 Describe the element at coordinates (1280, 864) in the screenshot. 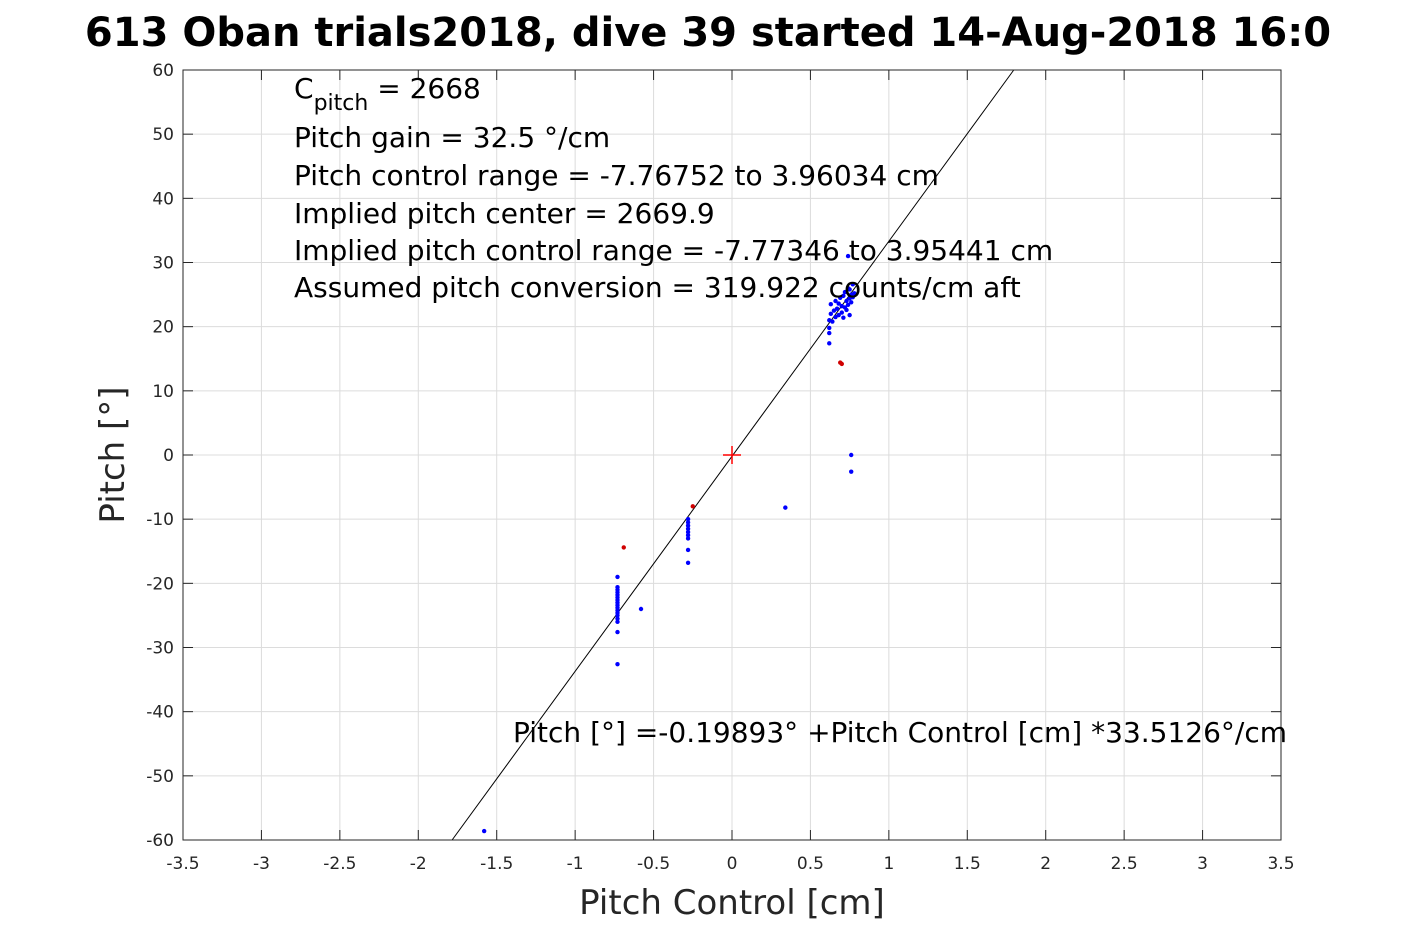

I see `x-tick-label: 3.5` at that location.